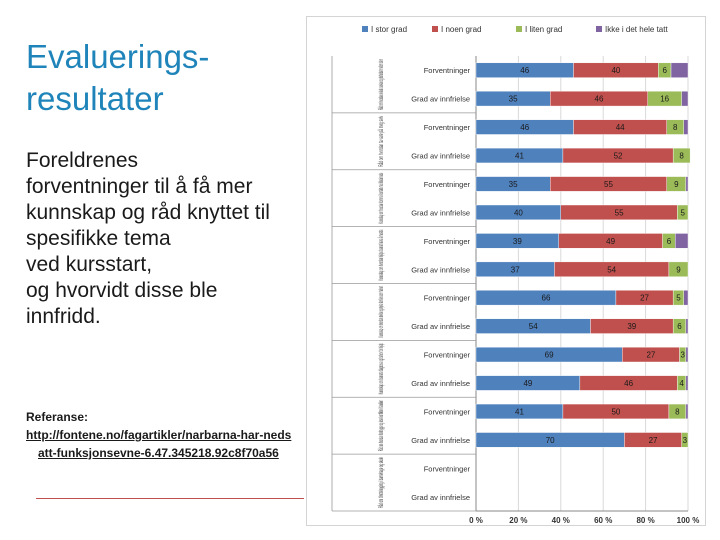 Image resolution: width=720 pixels, height=540 pixels. Describe the element at coordinates (550, 440) in the screenshot. I see `data-label: 70` at that location.